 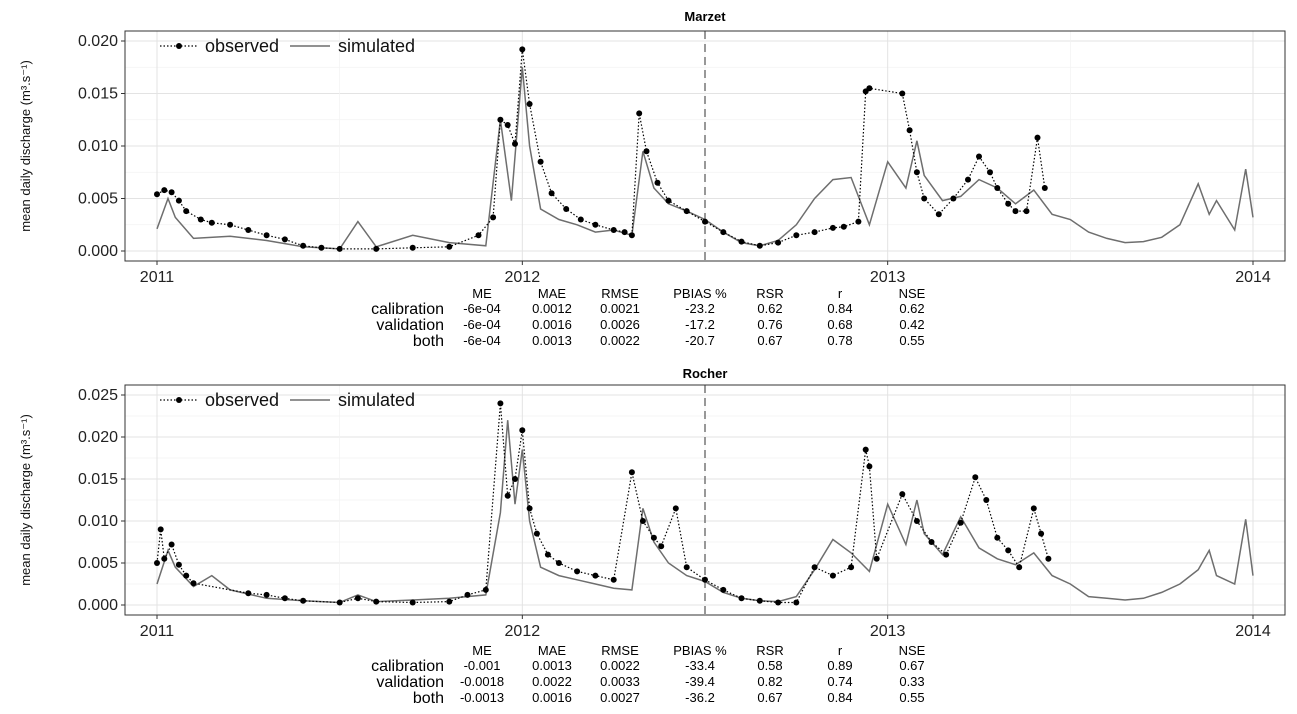 What do you see at coordinates (98, 94) in the screenshot?
I see `y-tick-label: 0.015` at bounding box center [98, 94].